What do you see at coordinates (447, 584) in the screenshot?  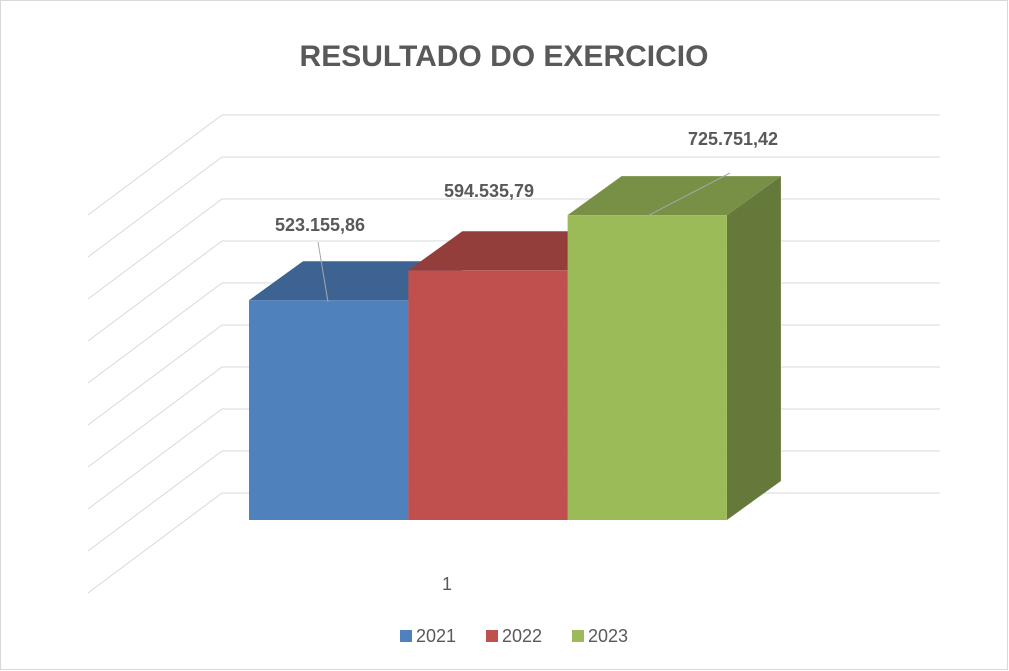 I see `x-tick-label: 1` at bounding box center [447, 584].